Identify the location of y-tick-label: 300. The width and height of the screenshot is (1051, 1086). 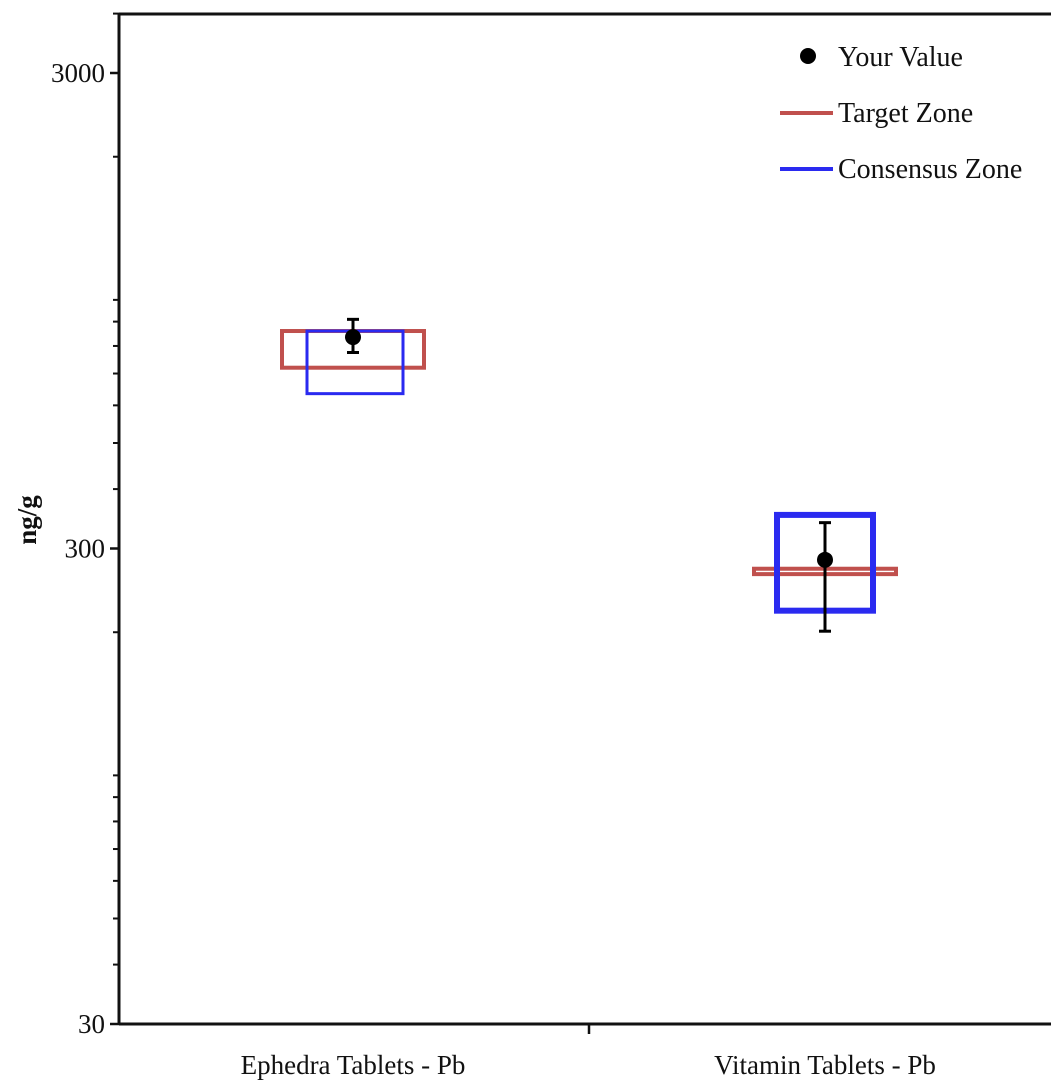
(85, 549).